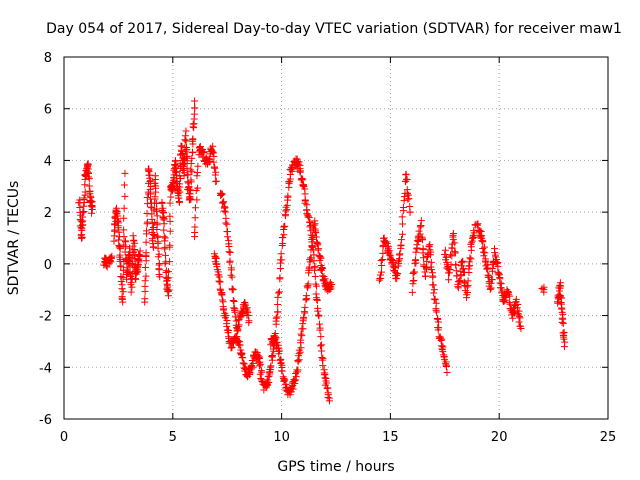  I want to click on y-axis-title: SDTVAR / TECUs, so click(14, 238).